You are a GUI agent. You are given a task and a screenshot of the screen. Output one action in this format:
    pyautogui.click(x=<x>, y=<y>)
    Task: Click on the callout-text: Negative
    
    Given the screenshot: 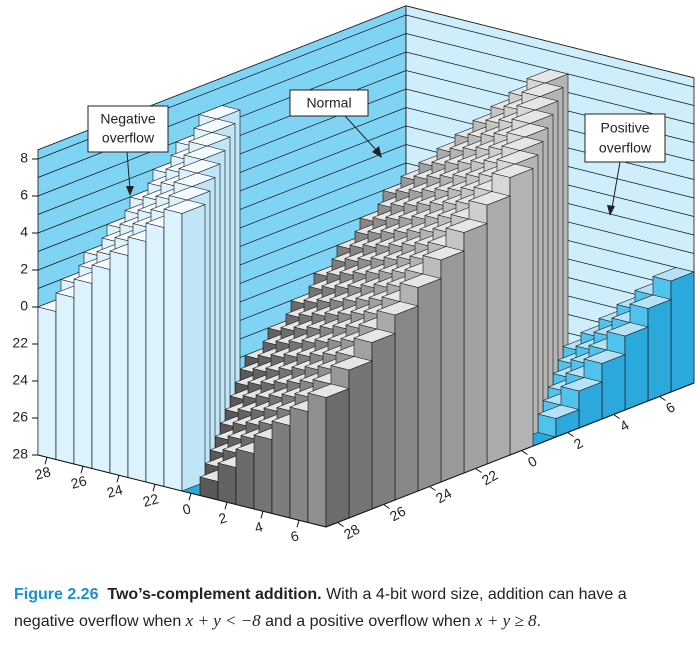 What is the action you would take?
    pyautogui.click(x=127, y=119)
    